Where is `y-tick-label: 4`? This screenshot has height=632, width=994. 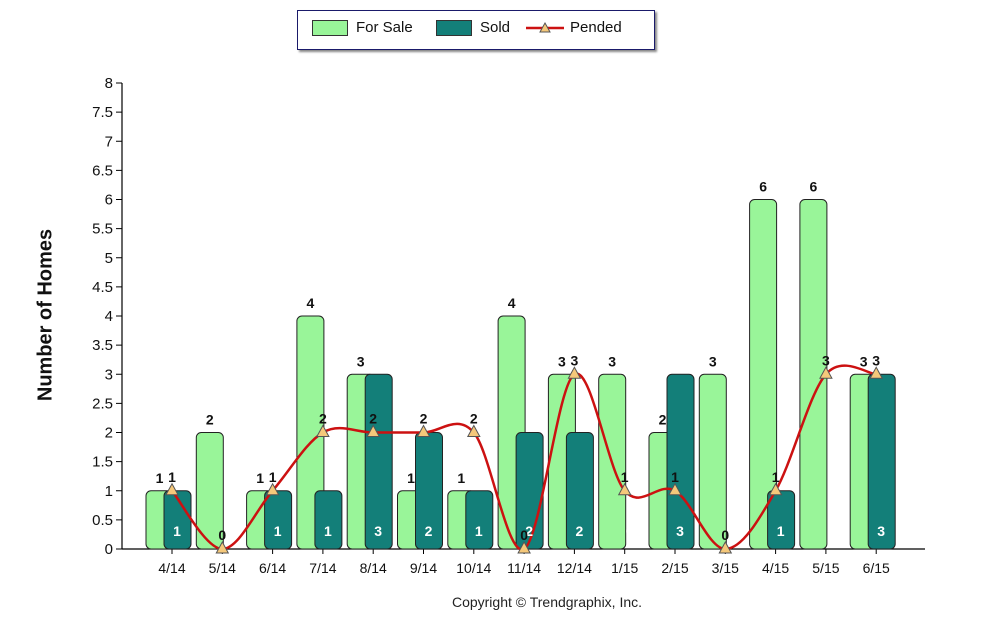
y-tick-label: 4 is located at coordinates (109, 316).